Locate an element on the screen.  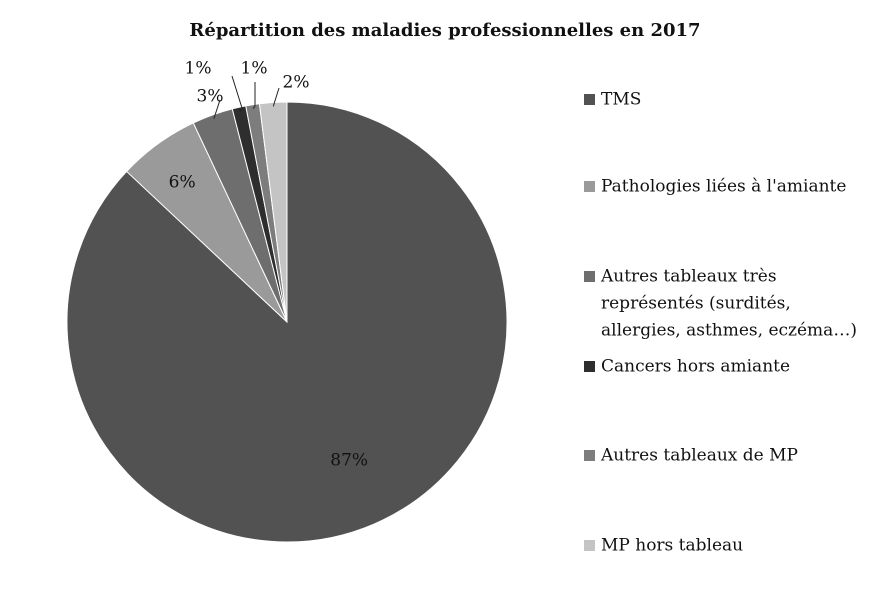
legend-label: allergies, asthmes, eczéma…) is located at coordinates (729, 331).